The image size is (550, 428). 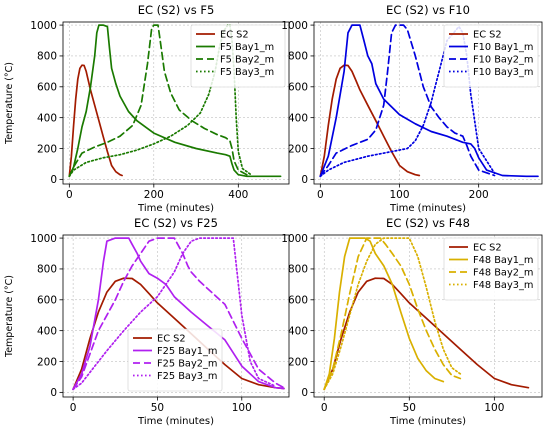 I want to click on chart-title: EC (S2) vs F5, so click(x=176, y=10).